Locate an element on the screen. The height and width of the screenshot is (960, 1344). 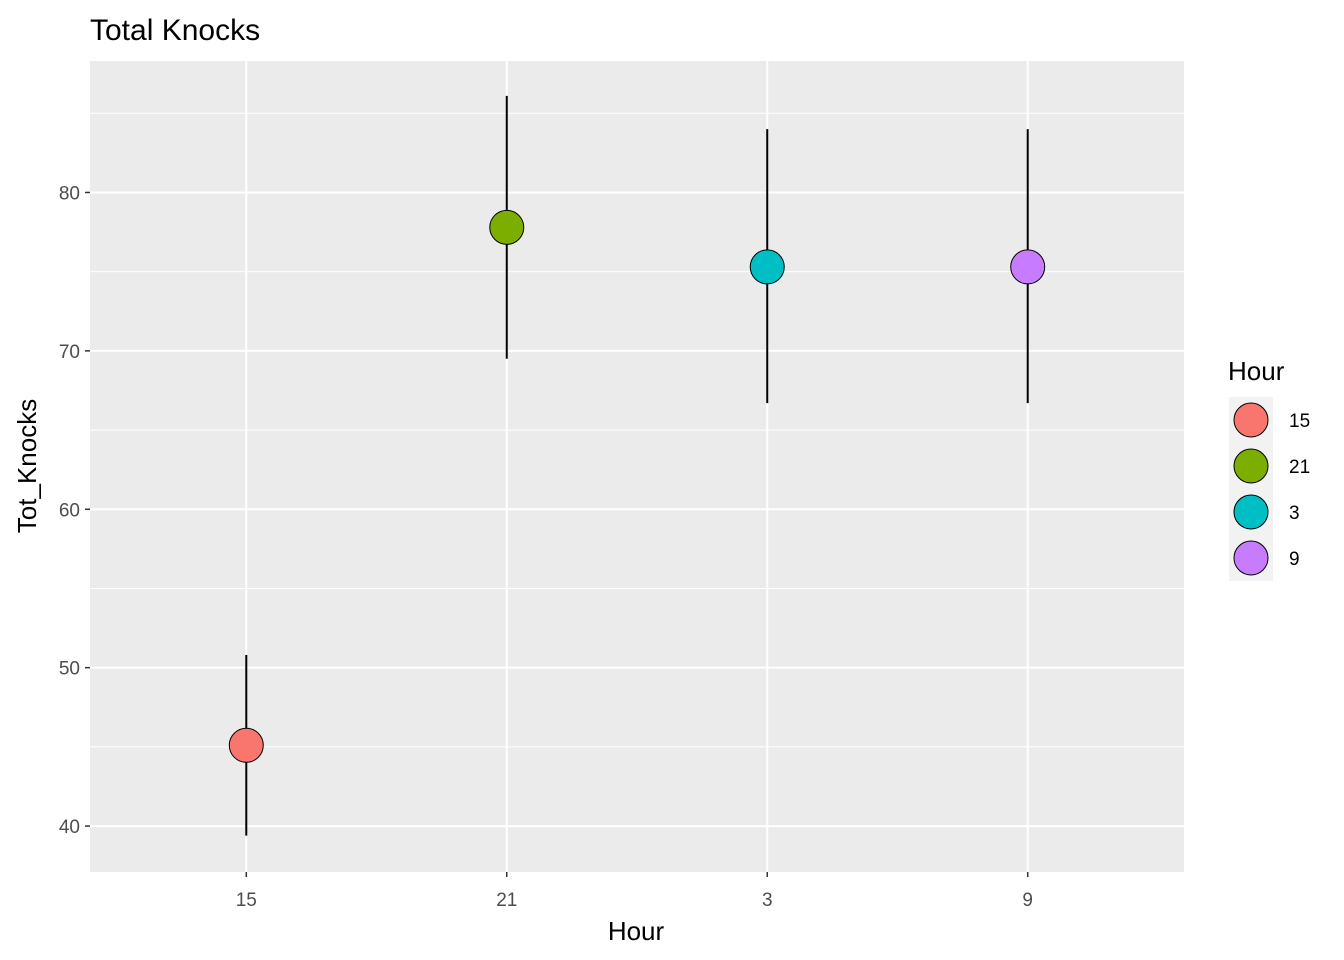
legend-title: Hour is located at coordinates (1256, 371).